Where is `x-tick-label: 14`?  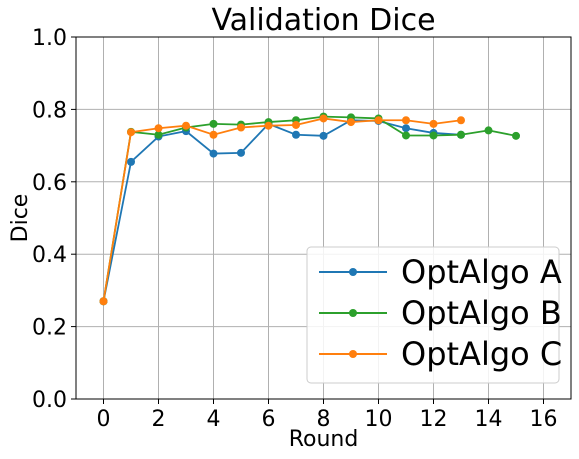
x-tick-label: 14 is located at coordinates (489, 419).